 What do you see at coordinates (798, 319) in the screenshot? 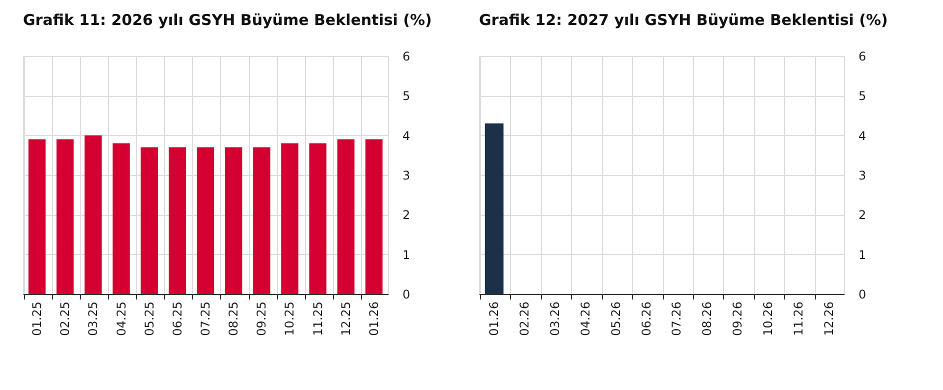
I see `x-tick-label: 11.26` at bounding box center [798, 319].